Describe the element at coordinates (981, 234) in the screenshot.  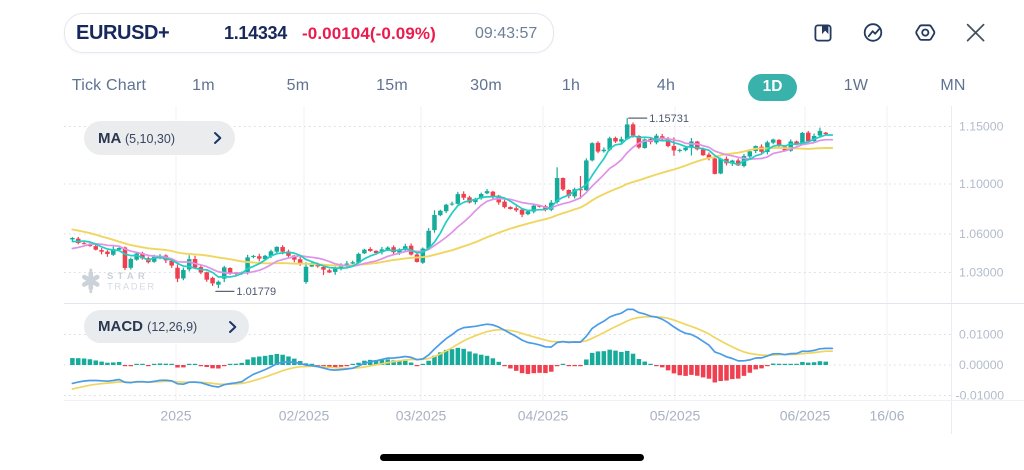
I see `svg-text: 1.06000` at that location.